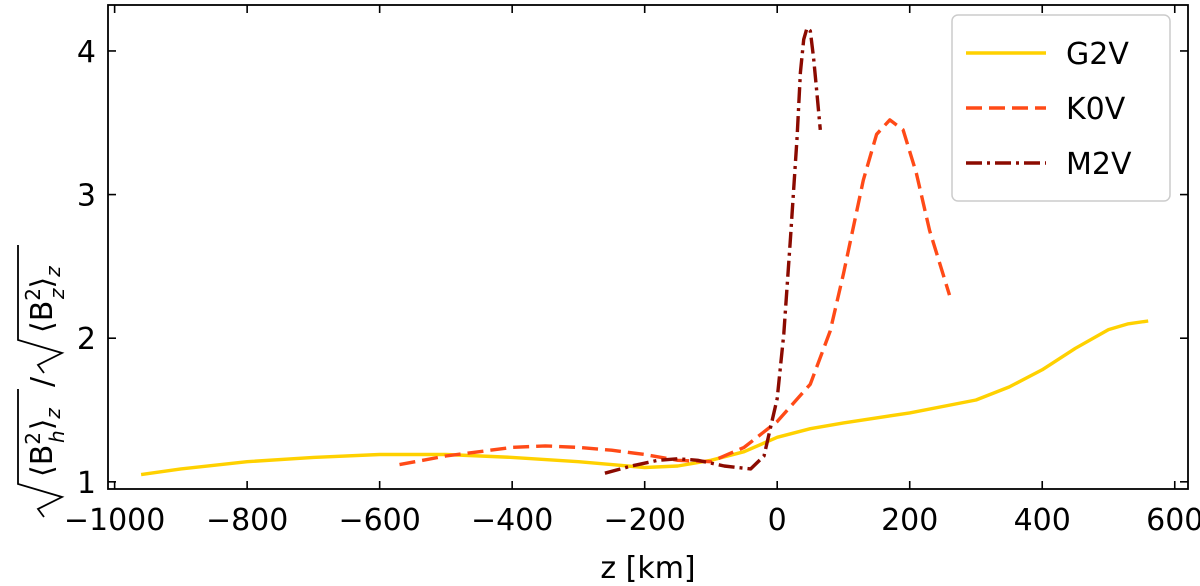 Image resolution: width=1200 pixels, height=586 pixels. What do you see at coordinates (86, 483) in the screenshot?
I see `y-tick-label: 1` at bounding box center [86, 483].